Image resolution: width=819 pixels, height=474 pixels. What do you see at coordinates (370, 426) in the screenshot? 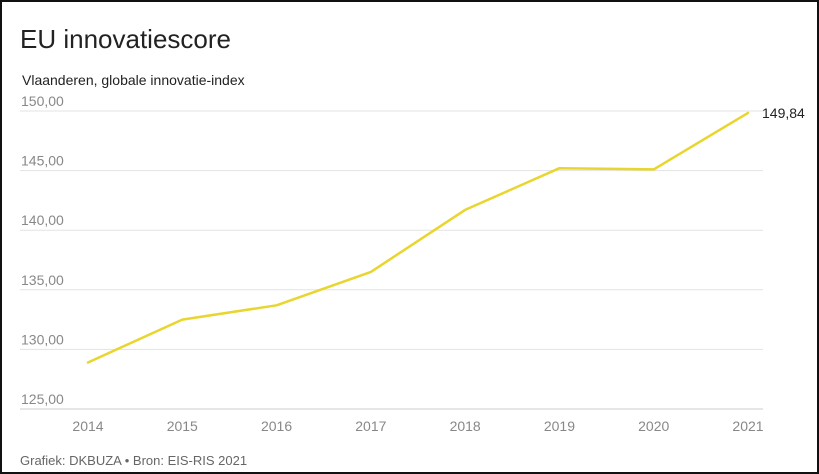
I see `x-tick-label: 2017` at bounding box center [370, 426].